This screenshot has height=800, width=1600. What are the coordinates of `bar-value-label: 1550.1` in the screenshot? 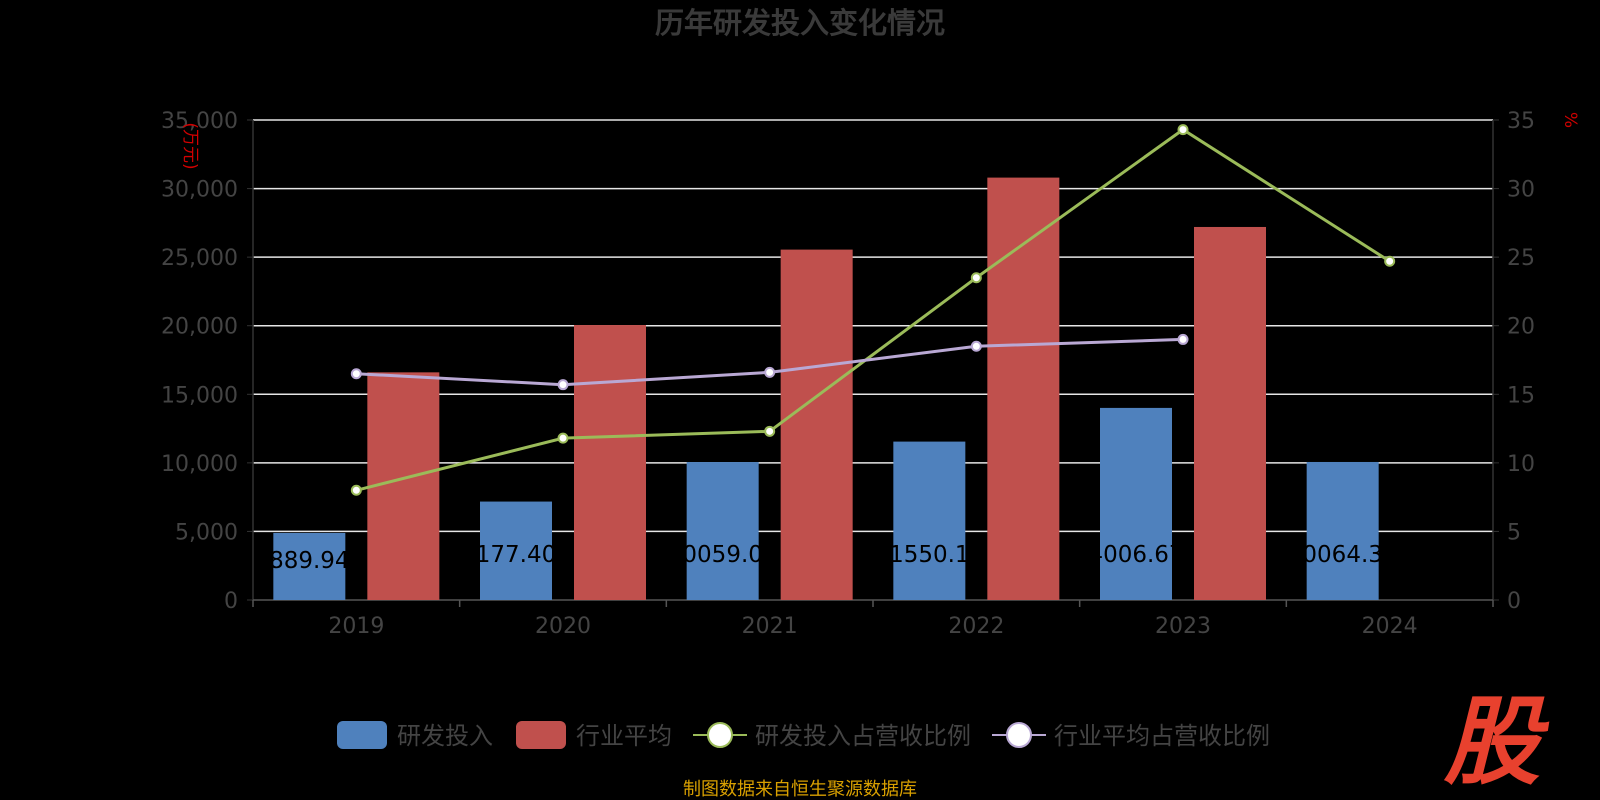 It's located at (929, 555).